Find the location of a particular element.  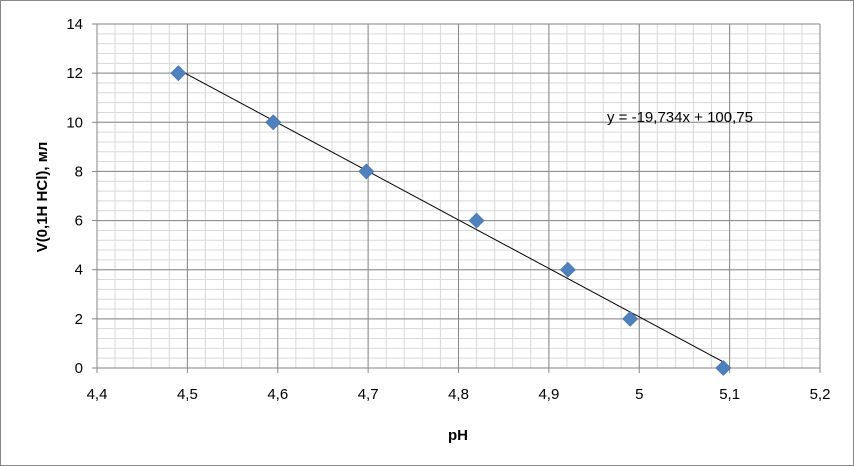

y-tick-label: 10 is located at coordinates (74, 122).